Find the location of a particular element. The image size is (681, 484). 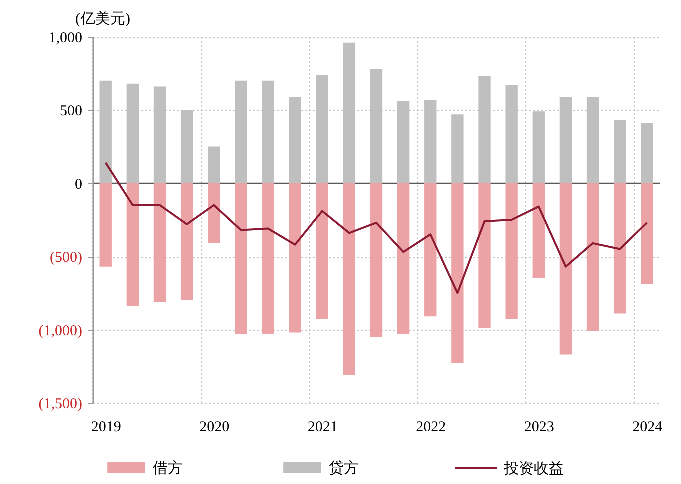

legend-label: 贷方 is located at coordinates (344, 468).